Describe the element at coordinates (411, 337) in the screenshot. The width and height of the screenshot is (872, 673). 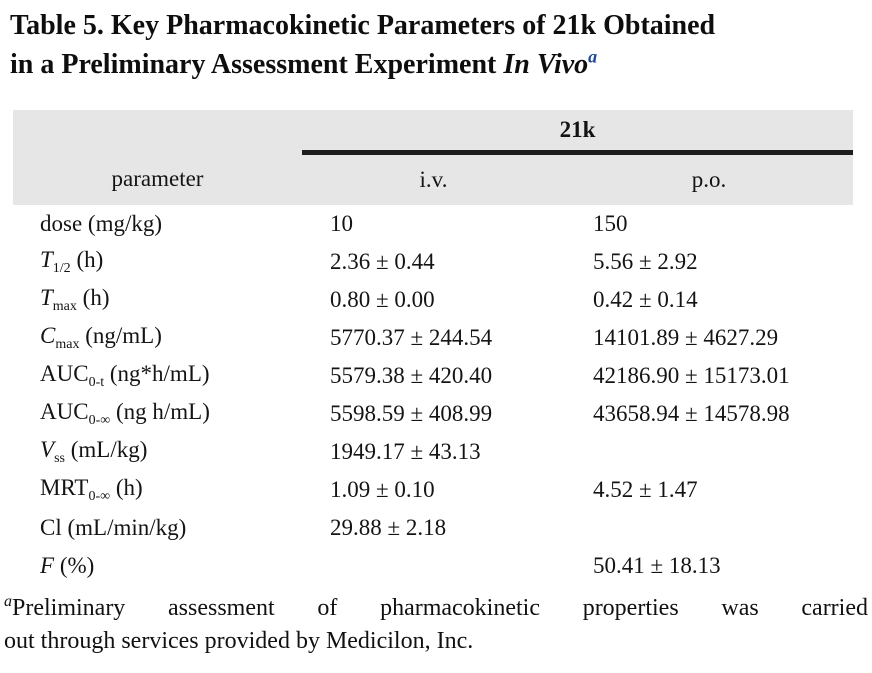
I see `iv-value-cell: 5770.37 ± 244.54` at that location.